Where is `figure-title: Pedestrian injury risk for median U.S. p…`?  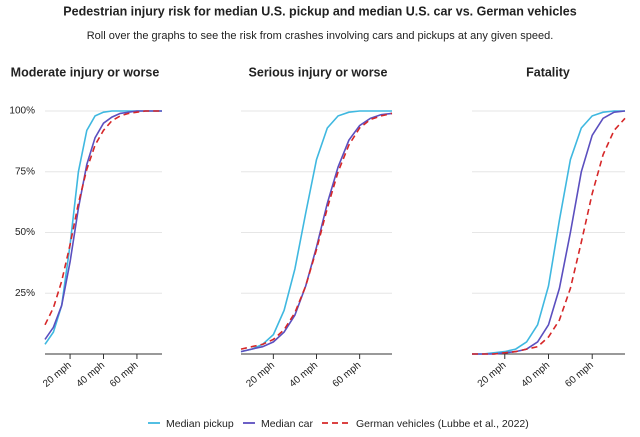 figure-title: Pedestrian injury risk for median U.S. p… is located at coordinates (319, 11).